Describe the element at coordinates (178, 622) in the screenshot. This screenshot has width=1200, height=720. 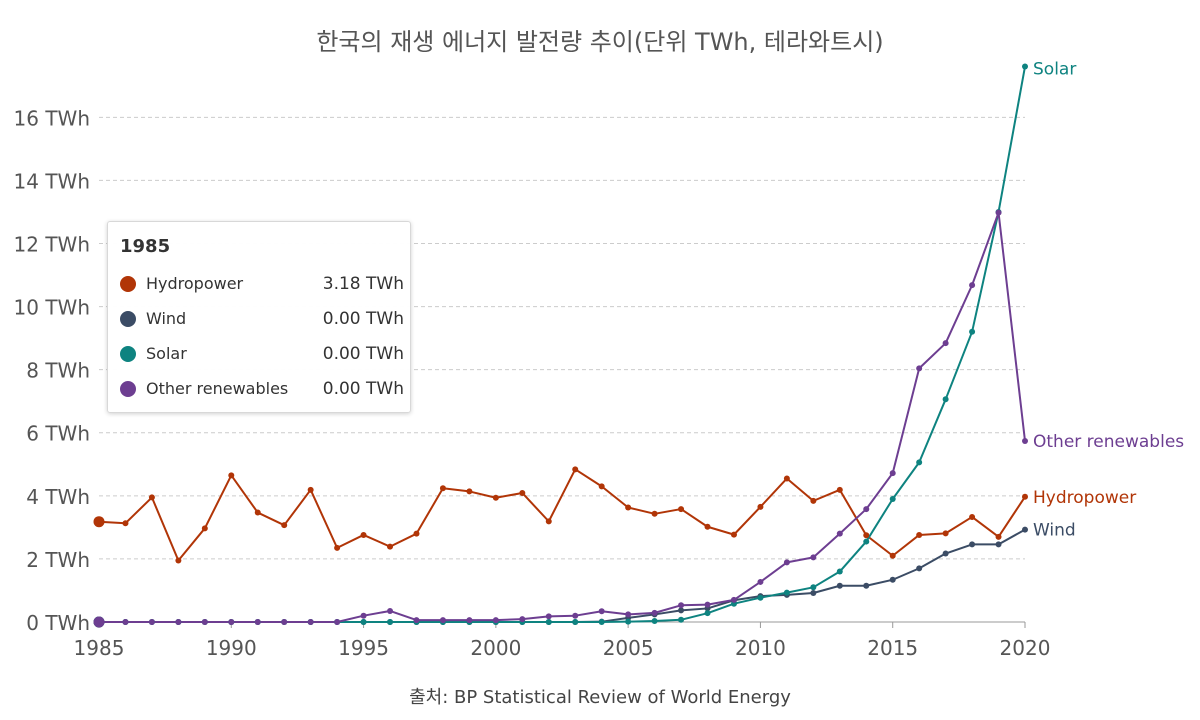
I see `point-other-renewables-1988` at that location.